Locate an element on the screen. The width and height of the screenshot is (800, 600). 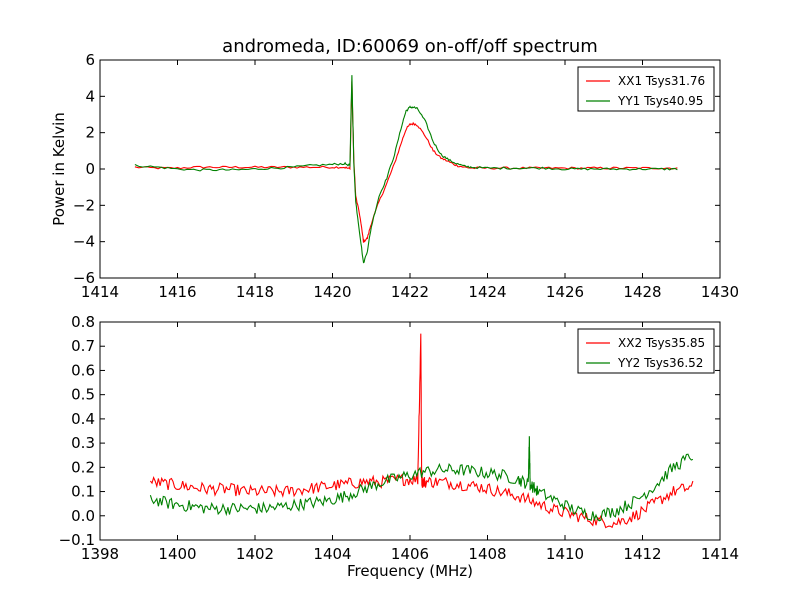
x-tick-label: 1412 is located at coordinates (642, 554).